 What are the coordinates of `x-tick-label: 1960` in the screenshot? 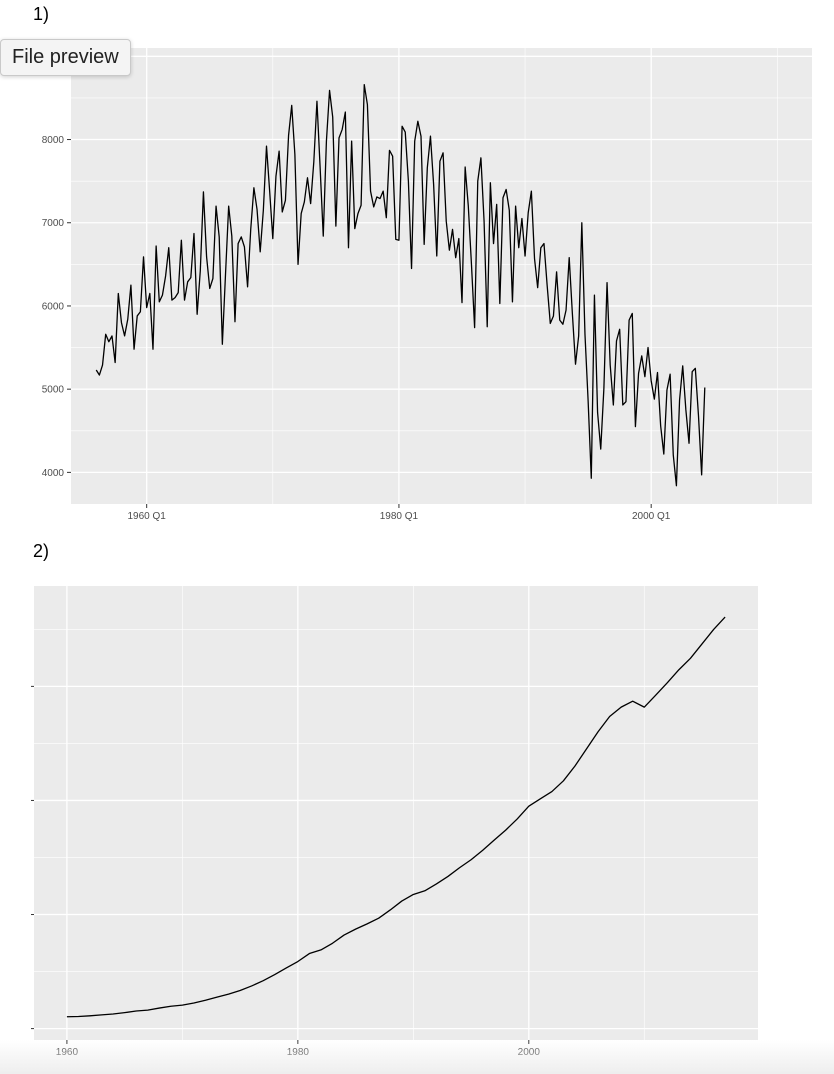 It's located at (67, 1052).